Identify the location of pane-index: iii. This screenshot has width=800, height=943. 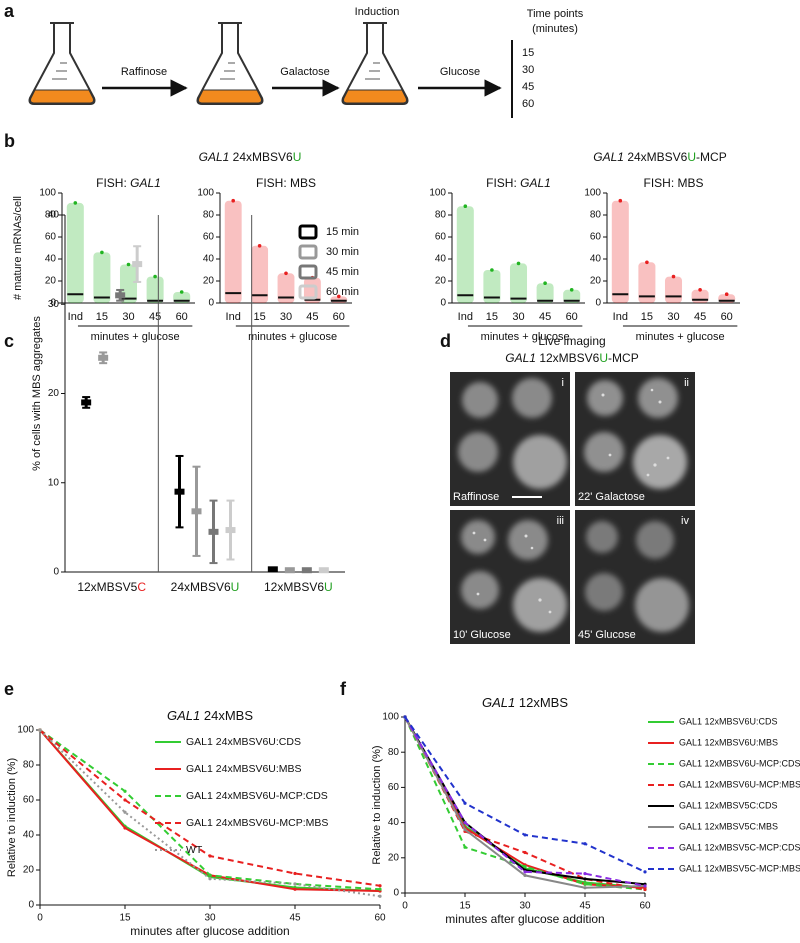
(560, 521).